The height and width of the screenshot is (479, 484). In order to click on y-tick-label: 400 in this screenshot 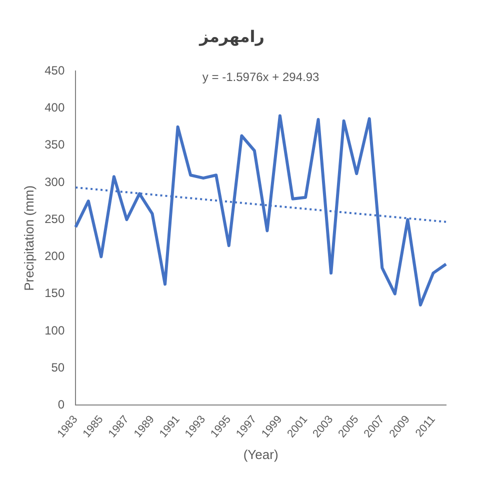, I will do `click(54, 107)`.